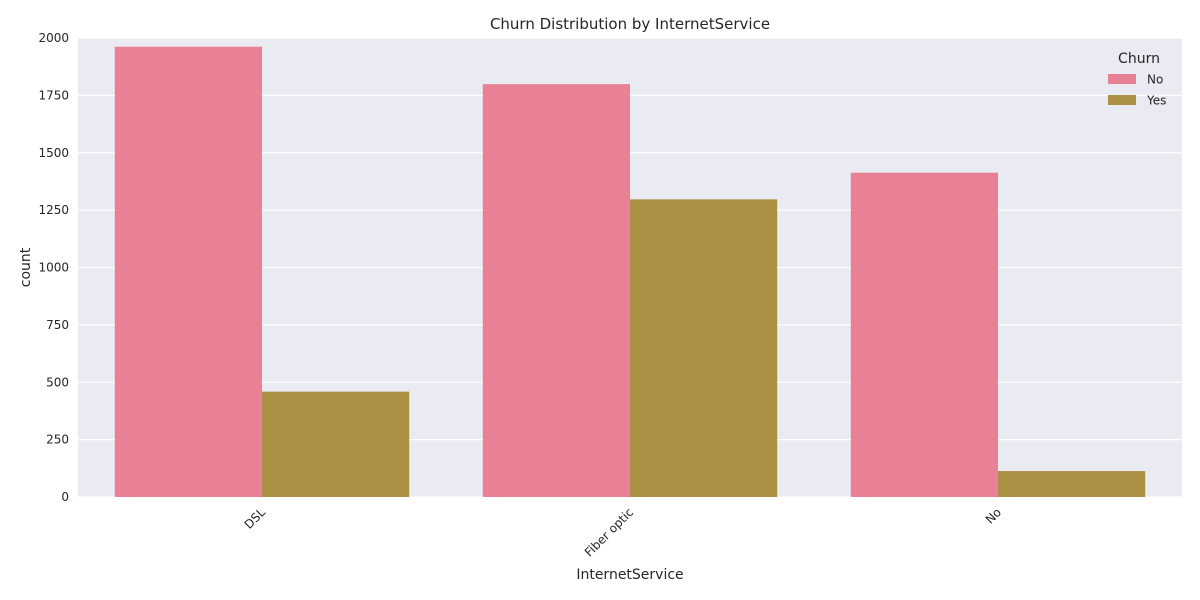 This screenshot has width=1200, height=600. I want to click on legend: Churn No Yes, so click(1137, 79).